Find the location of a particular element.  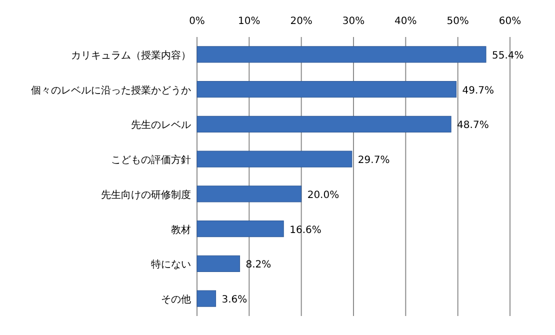

x-tick-label: 40% is located at coordinates (405, 21).